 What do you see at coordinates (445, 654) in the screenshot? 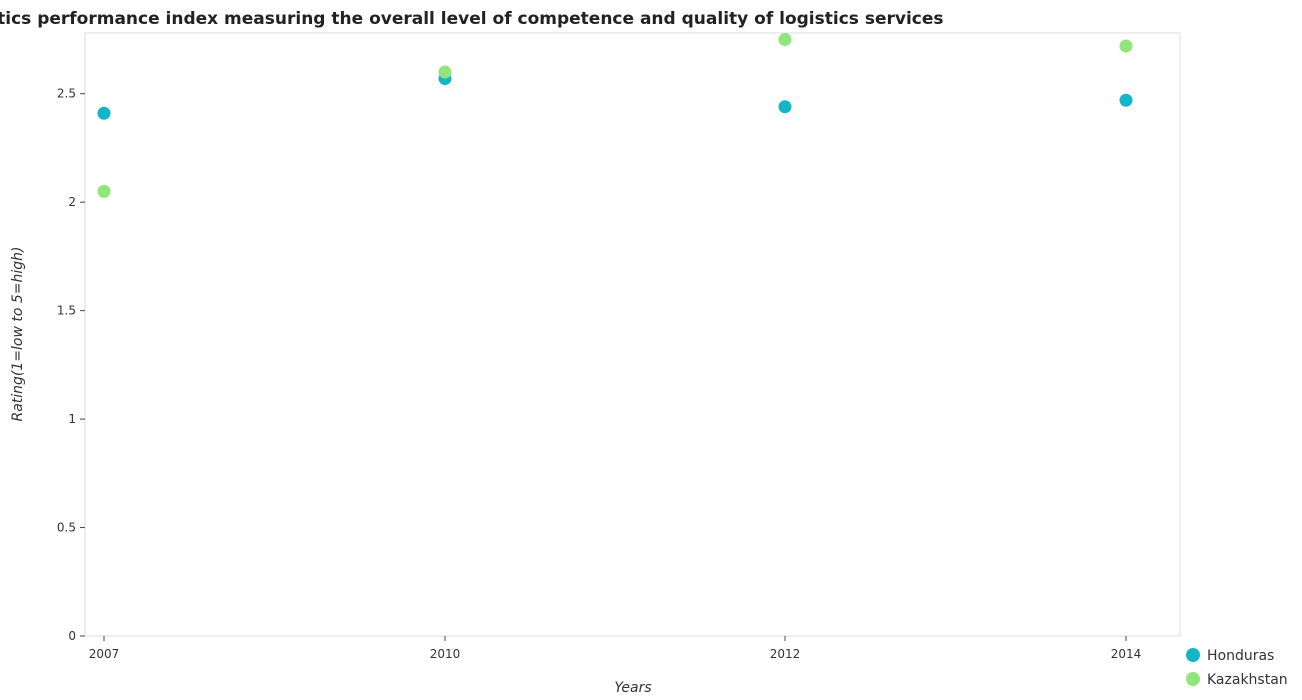
I see `x-tick-label: 2010` at bounding box center [445, 654].